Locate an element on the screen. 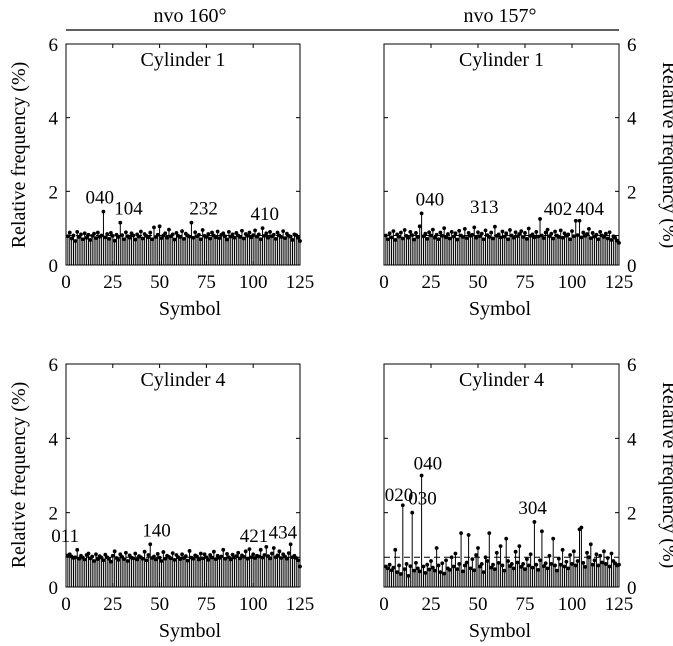  panel-title: Cylinder 1 is located at coordinates (501, 60).